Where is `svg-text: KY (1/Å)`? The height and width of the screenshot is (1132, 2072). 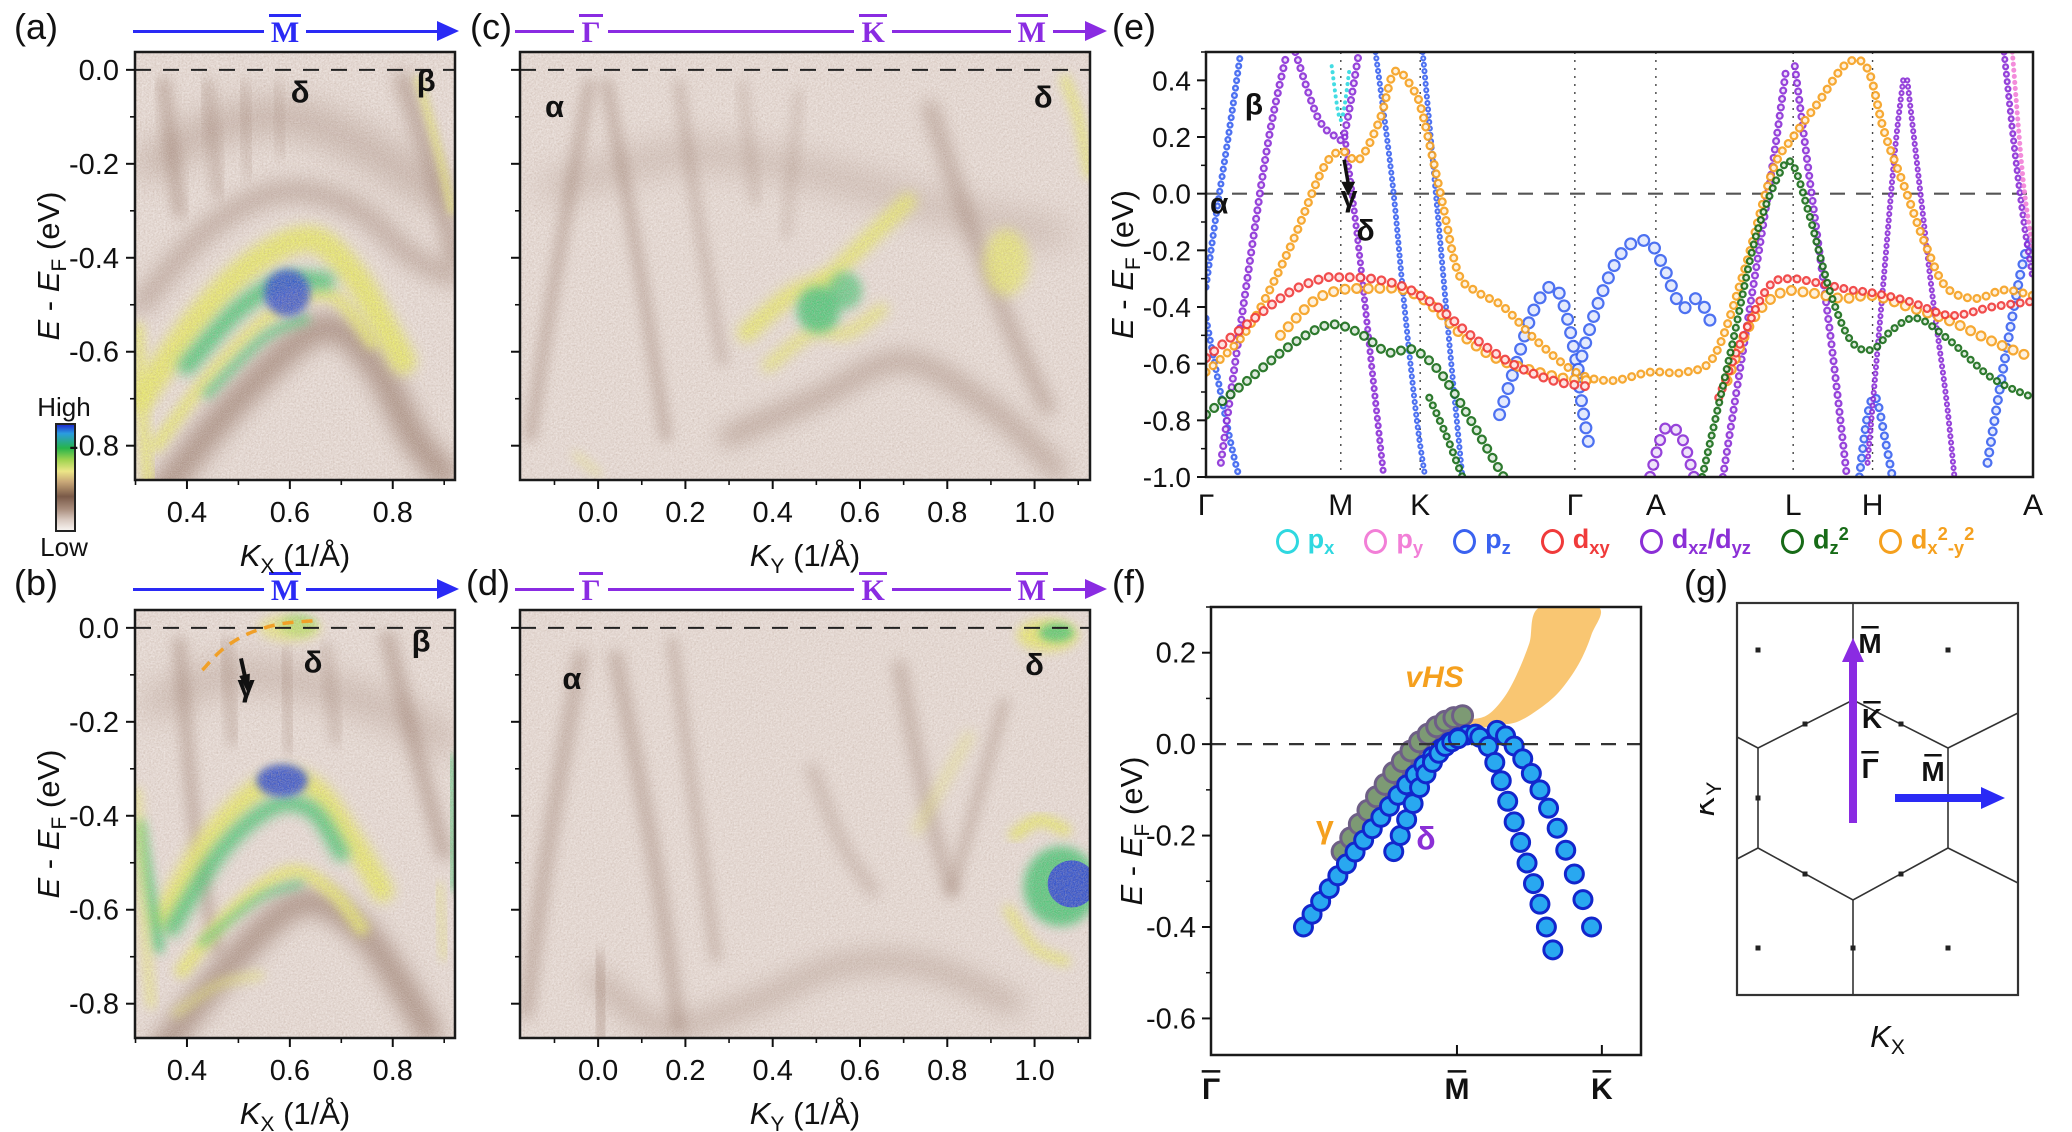
svg-text: KY (1/Å) is located at coordinates (805, 1114).